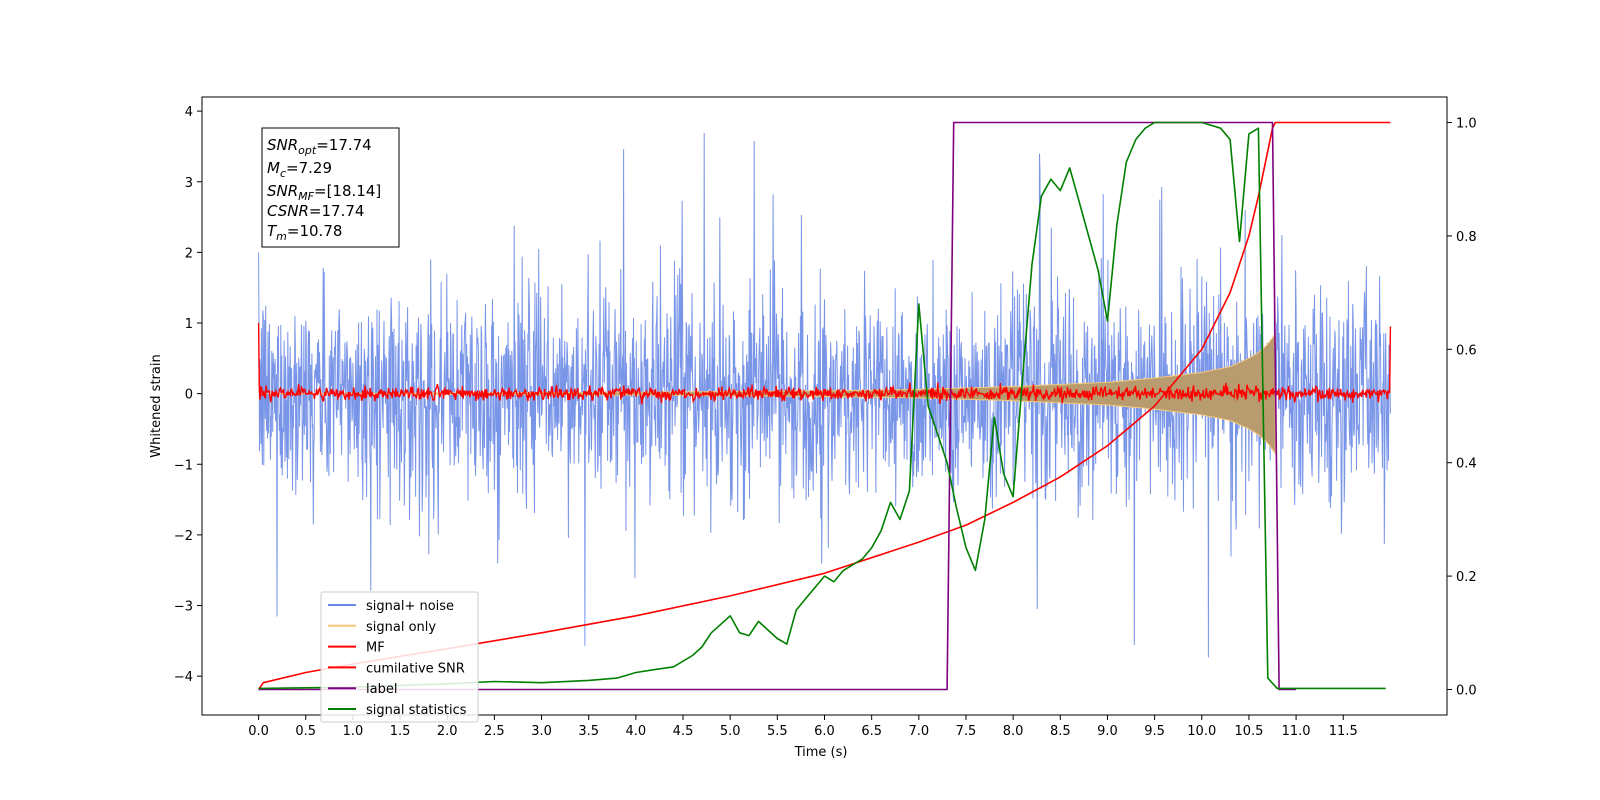  I want to click on legend-label: signal+ noise, so click(410, 606).